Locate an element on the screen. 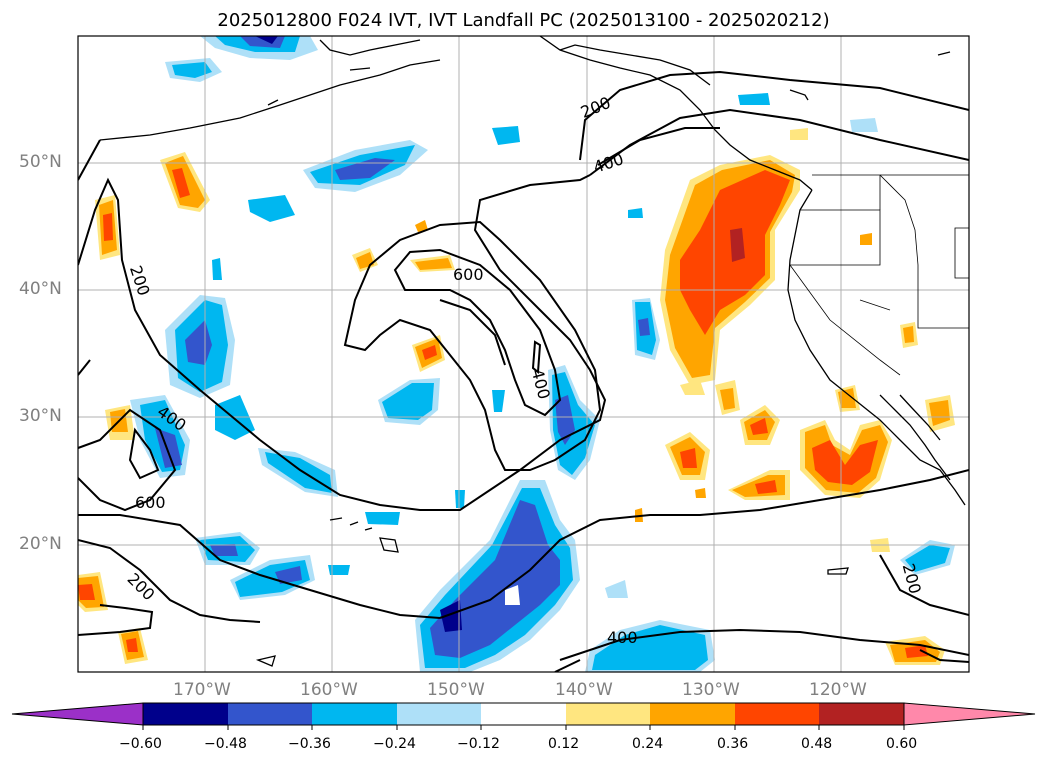 The width and height of the screenshot is (1047, 765). lon-label: 150°W is located at coordinates (456, 690).